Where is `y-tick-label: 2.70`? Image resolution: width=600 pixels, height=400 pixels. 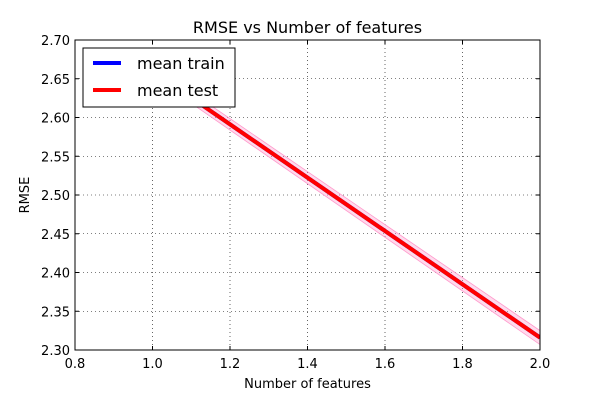 y-tick-label: 2.70 is located at coordinates (55, 41).